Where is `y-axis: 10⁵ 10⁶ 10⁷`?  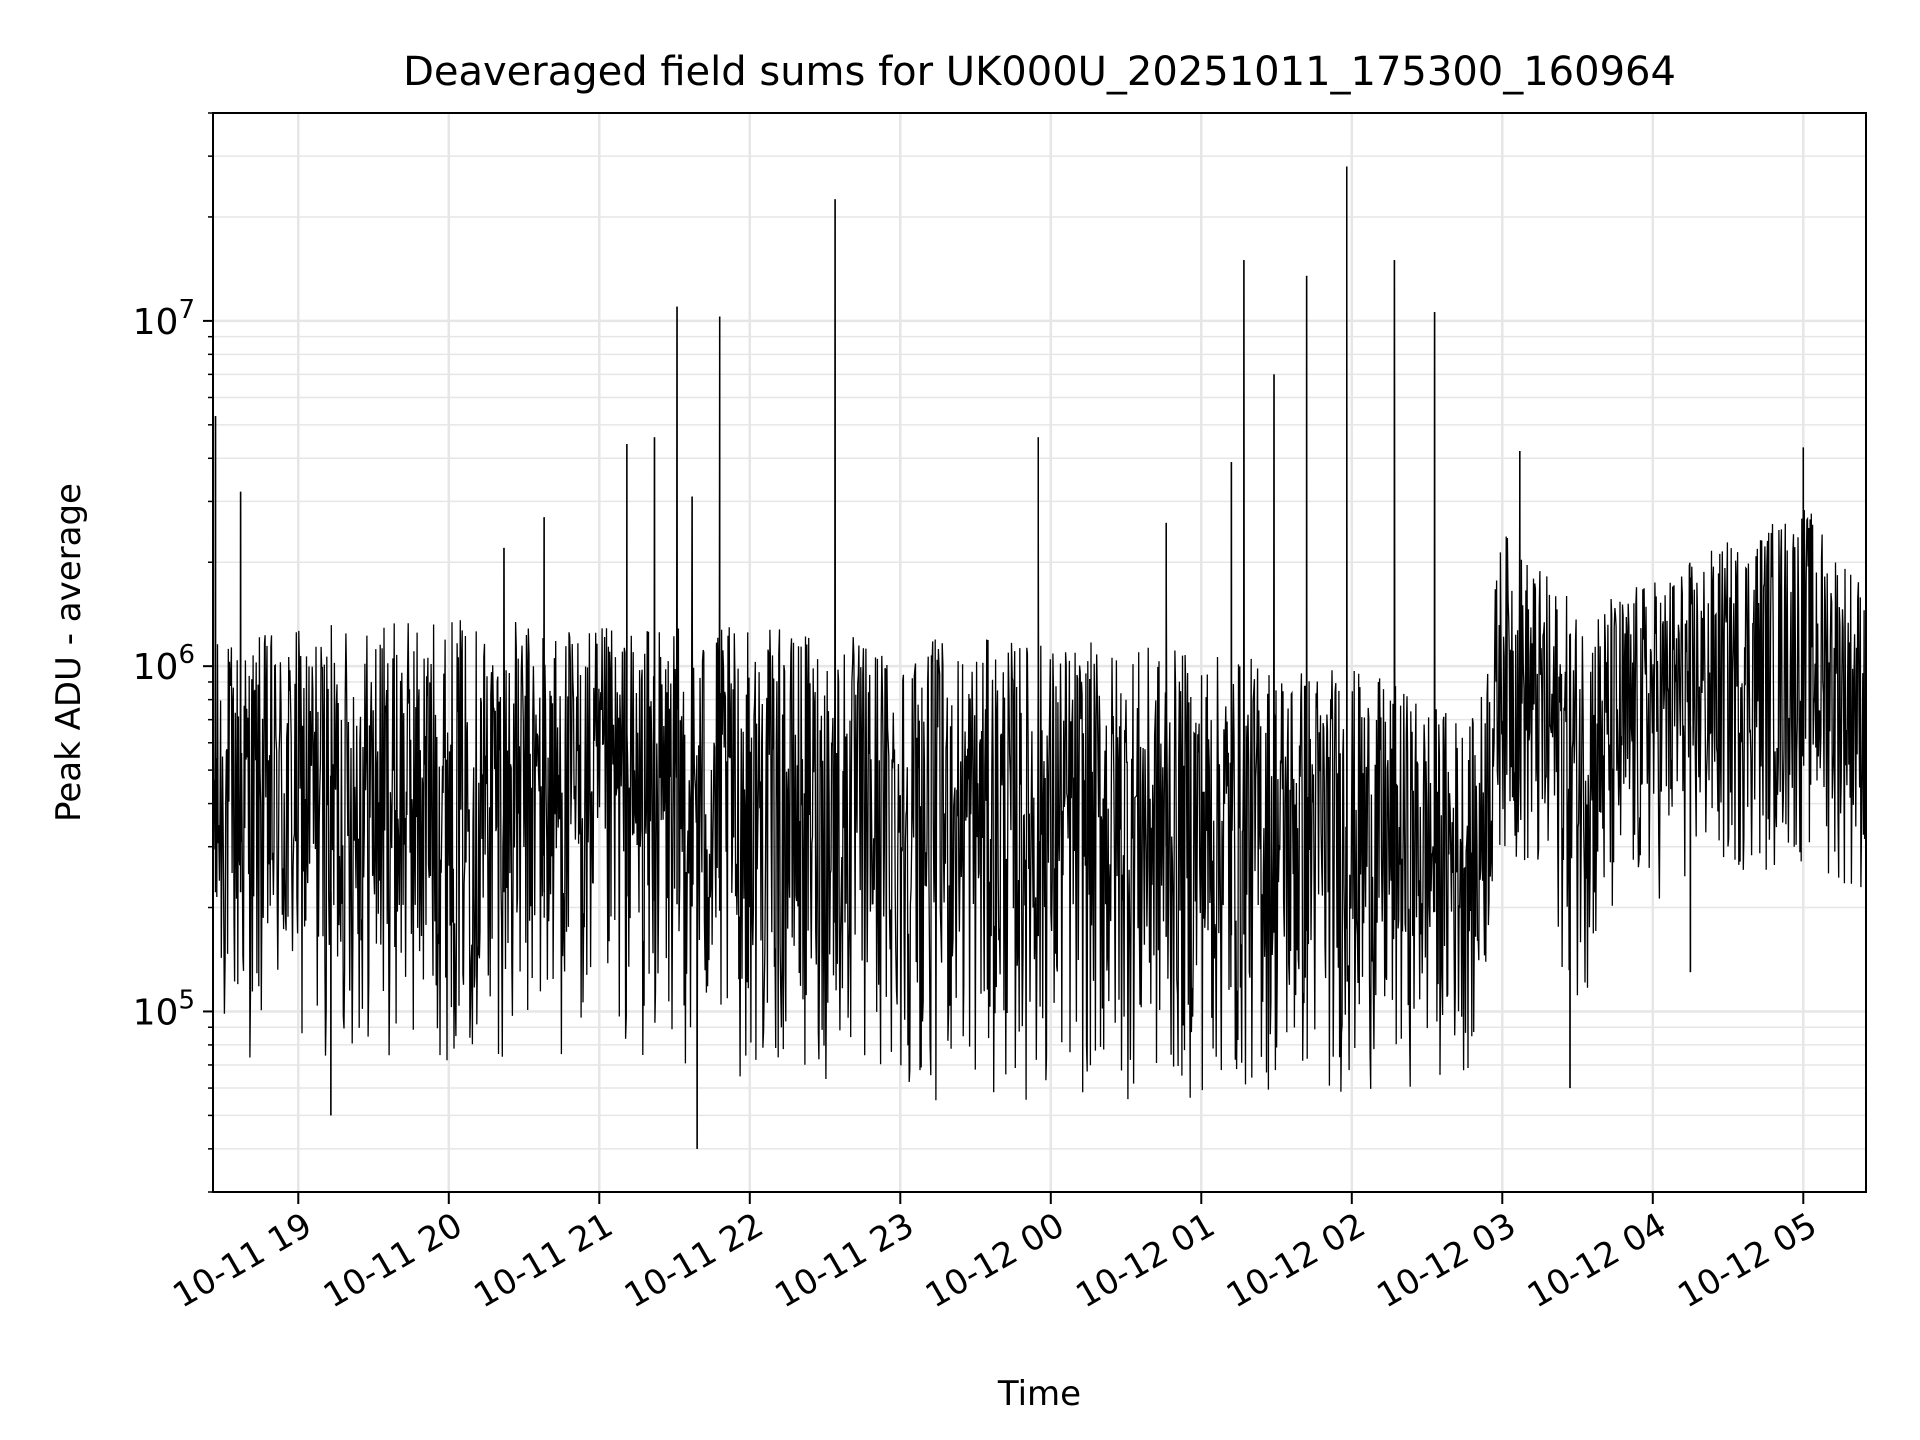
y-axis: 10⁵ 10⁶ 10⁷ is located at coordinates (173, 652).